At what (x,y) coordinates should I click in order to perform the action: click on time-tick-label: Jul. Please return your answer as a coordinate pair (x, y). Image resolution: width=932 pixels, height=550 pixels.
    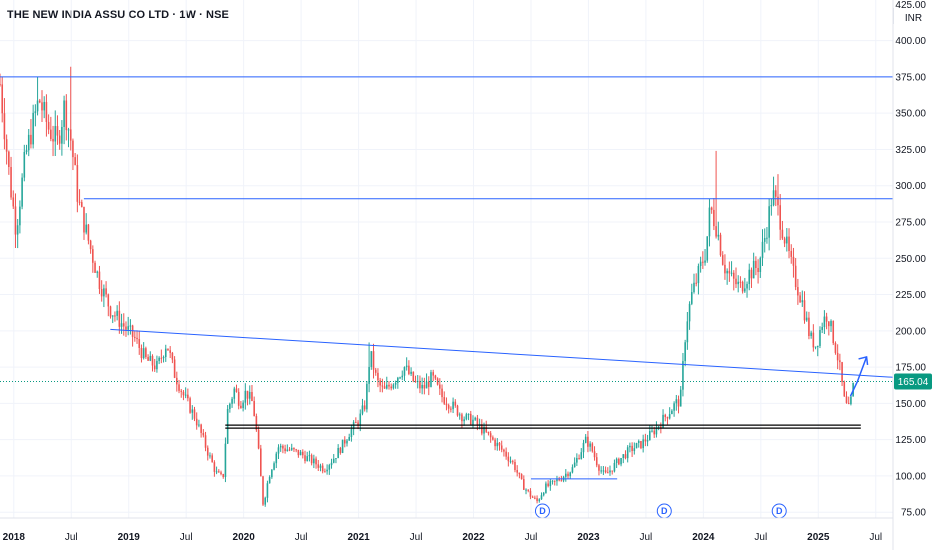
    Looking at the image, I should click on (646, 537).